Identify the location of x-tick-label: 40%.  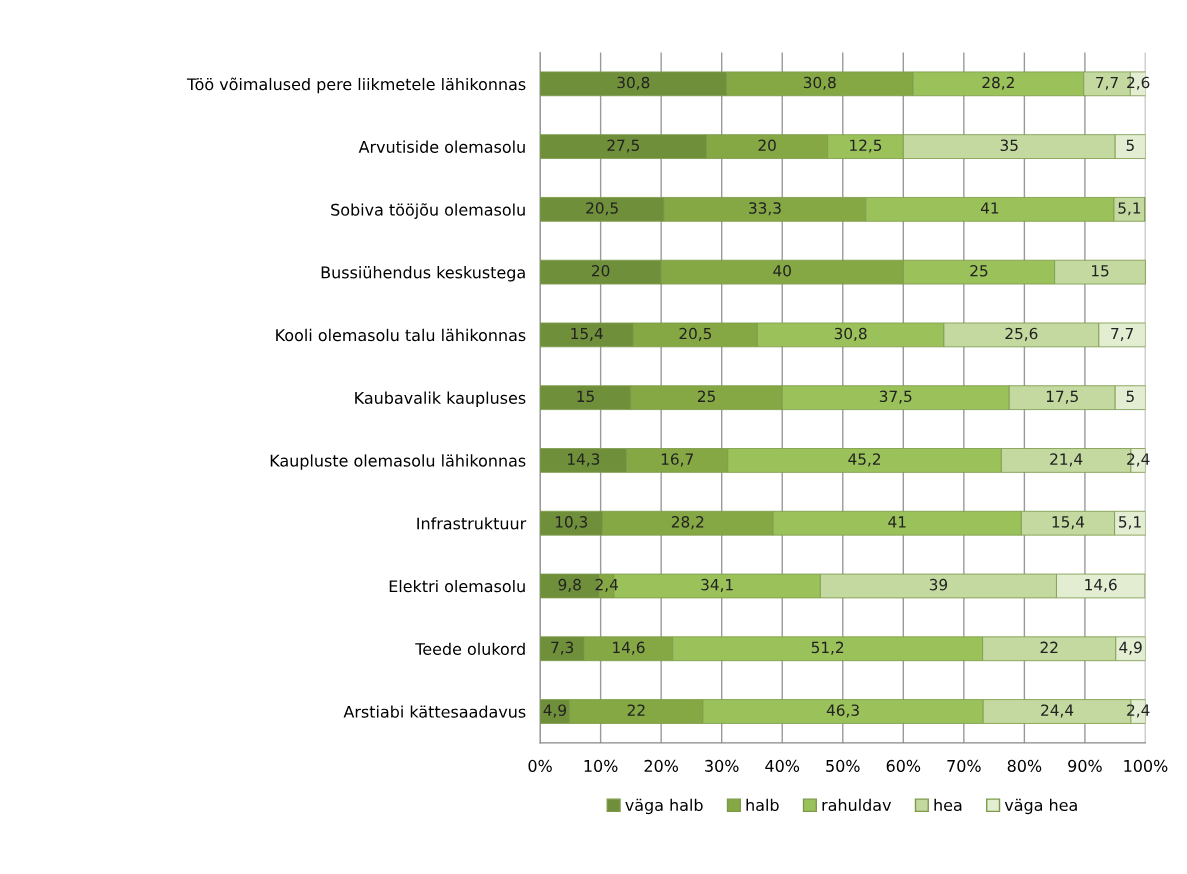
(782, 765).